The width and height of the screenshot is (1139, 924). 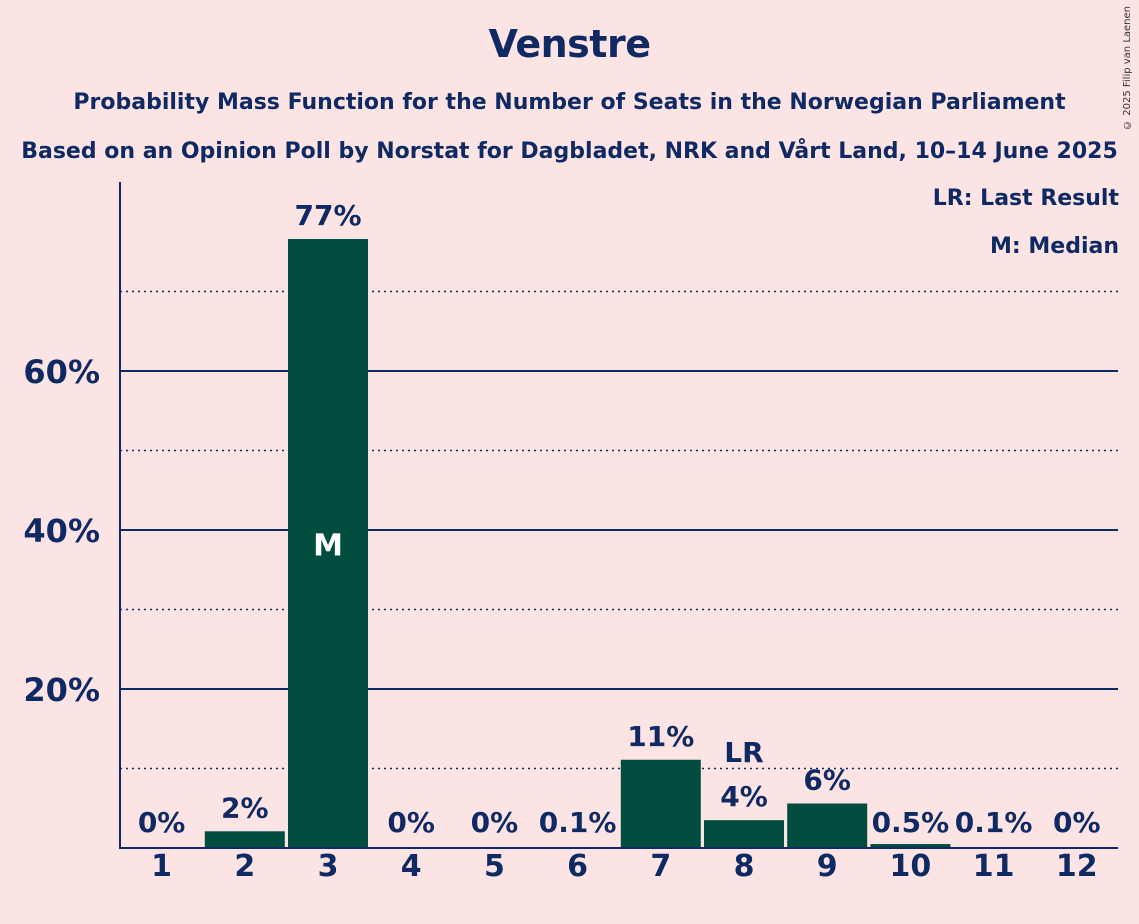 What do you see at coordinates (577, 866) in the screenshot?
I see `x-tick-label-6: 6` at bounding box center [577, 866].